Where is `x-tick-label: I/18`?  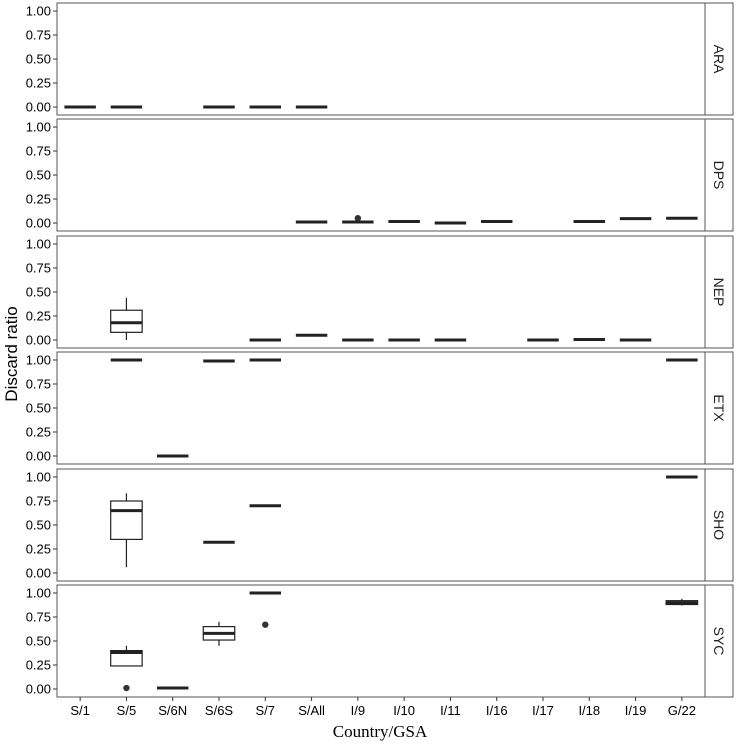
x-tick-label: I/18 is located at coordinates (589, 710).